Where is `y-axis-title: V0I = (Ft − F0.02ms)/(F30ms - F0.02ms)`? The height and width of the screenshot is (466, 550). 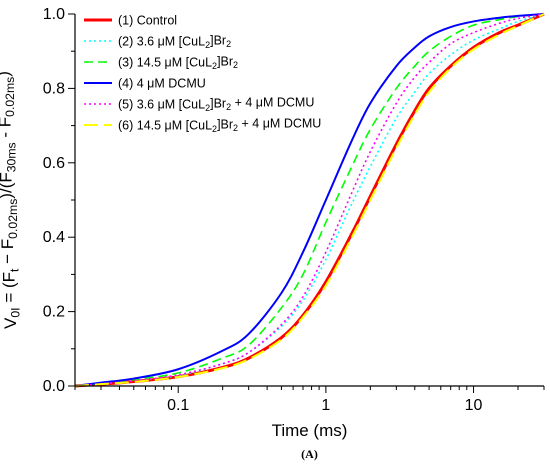
y-axis-title: V0I = (Ft − F0.02ms)/(F30ms - F0.02ms) is located at coordinates (11, 200).